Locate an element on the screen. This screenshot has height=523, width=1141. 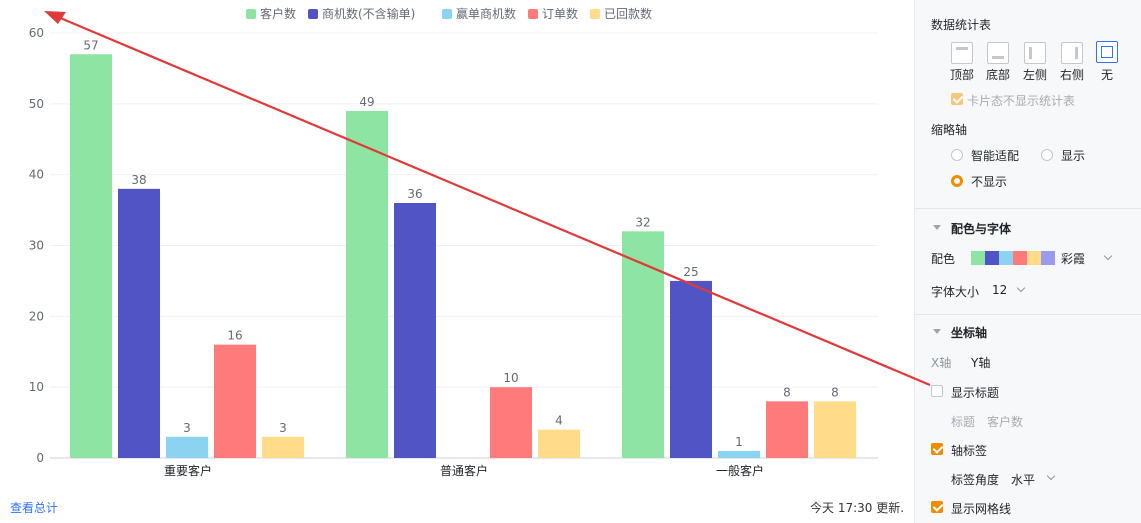
axis-title-label: 标题 is located at coordinates (963, 422).